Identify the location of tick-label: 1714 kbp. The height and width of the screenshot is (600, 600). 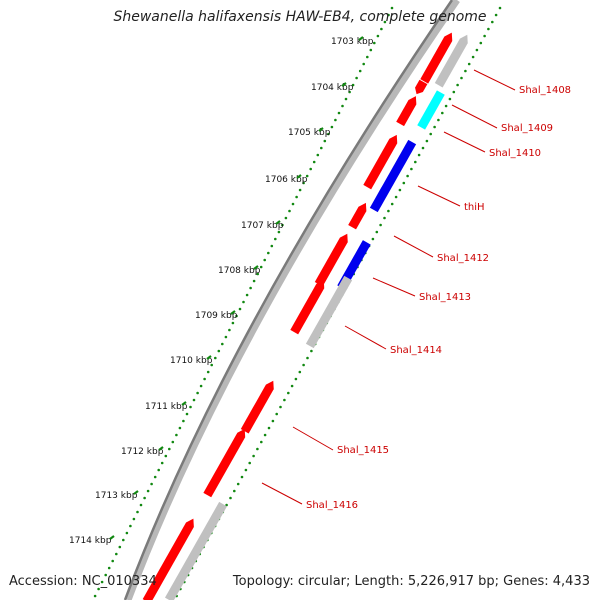
(90, 541).